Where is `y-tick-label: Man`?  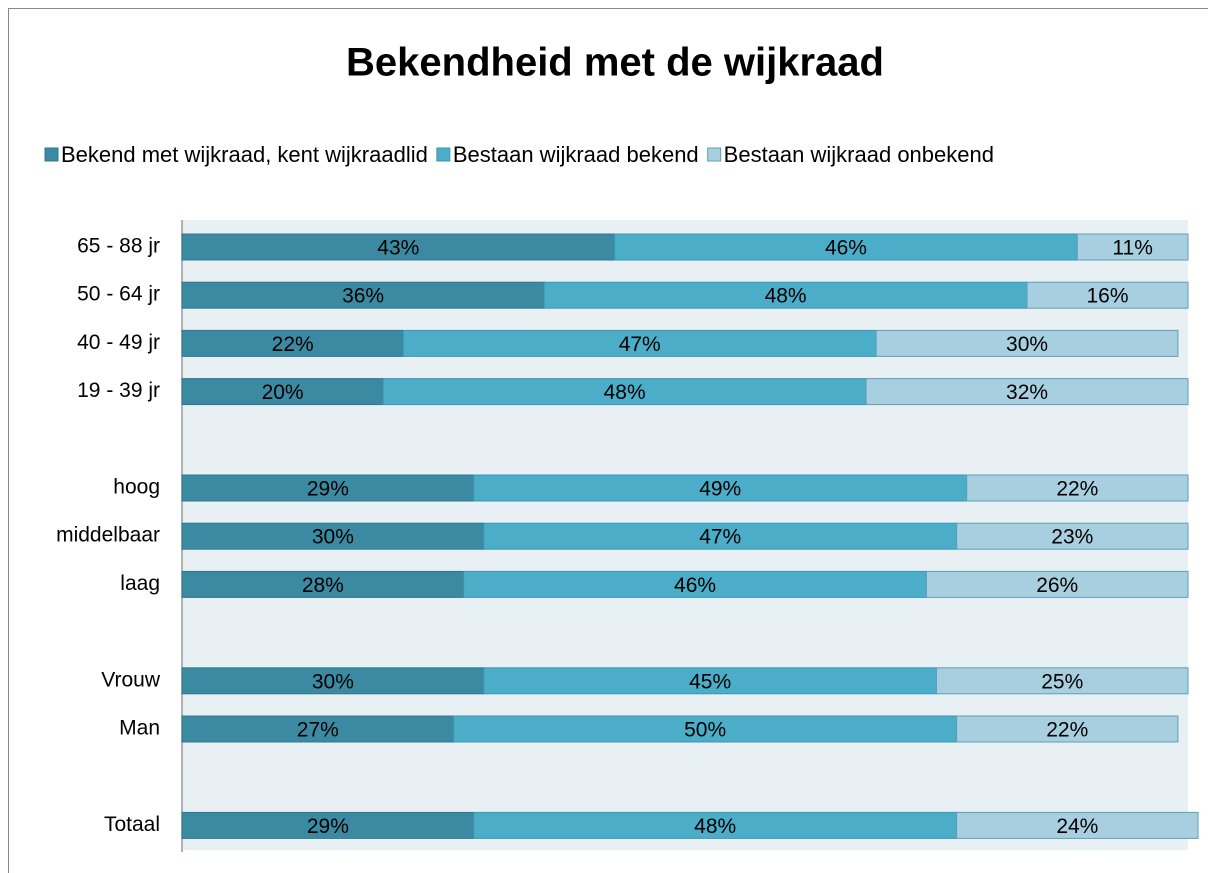 y-tick-label: Man is located at coordinates (139, 728).